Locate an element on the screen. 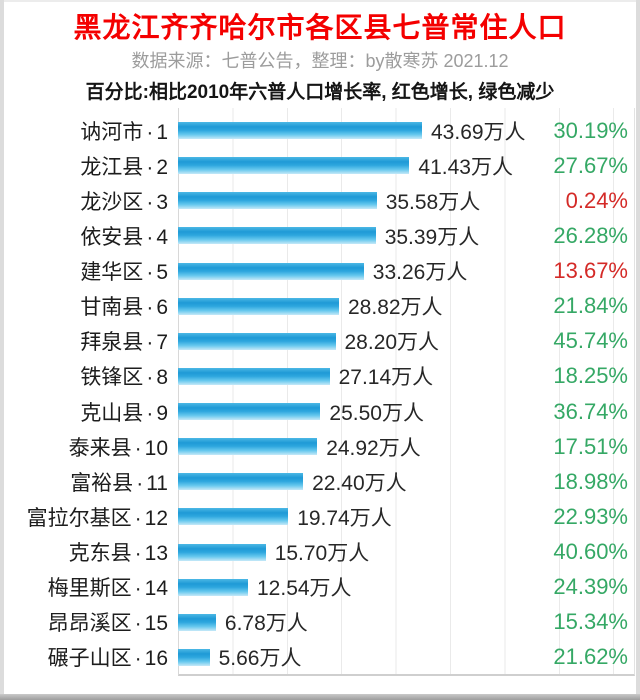  category-label: 梅里斯区 · 14 is located at coordinates (84, 587).